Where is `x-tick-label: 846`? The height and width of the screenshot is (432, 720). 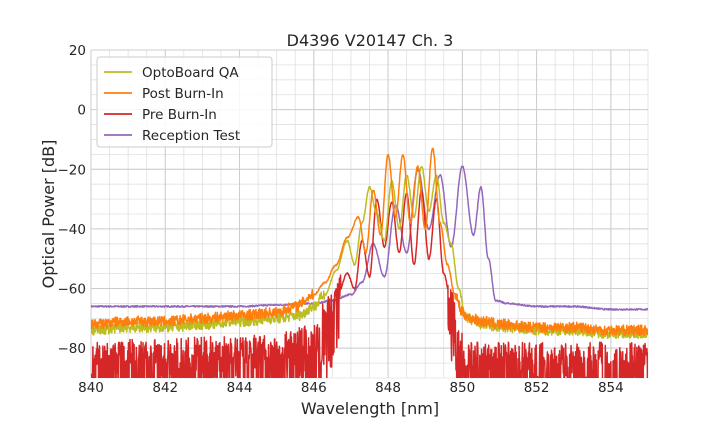
x-tick-label: 846 is located at coordinates (314, 388).